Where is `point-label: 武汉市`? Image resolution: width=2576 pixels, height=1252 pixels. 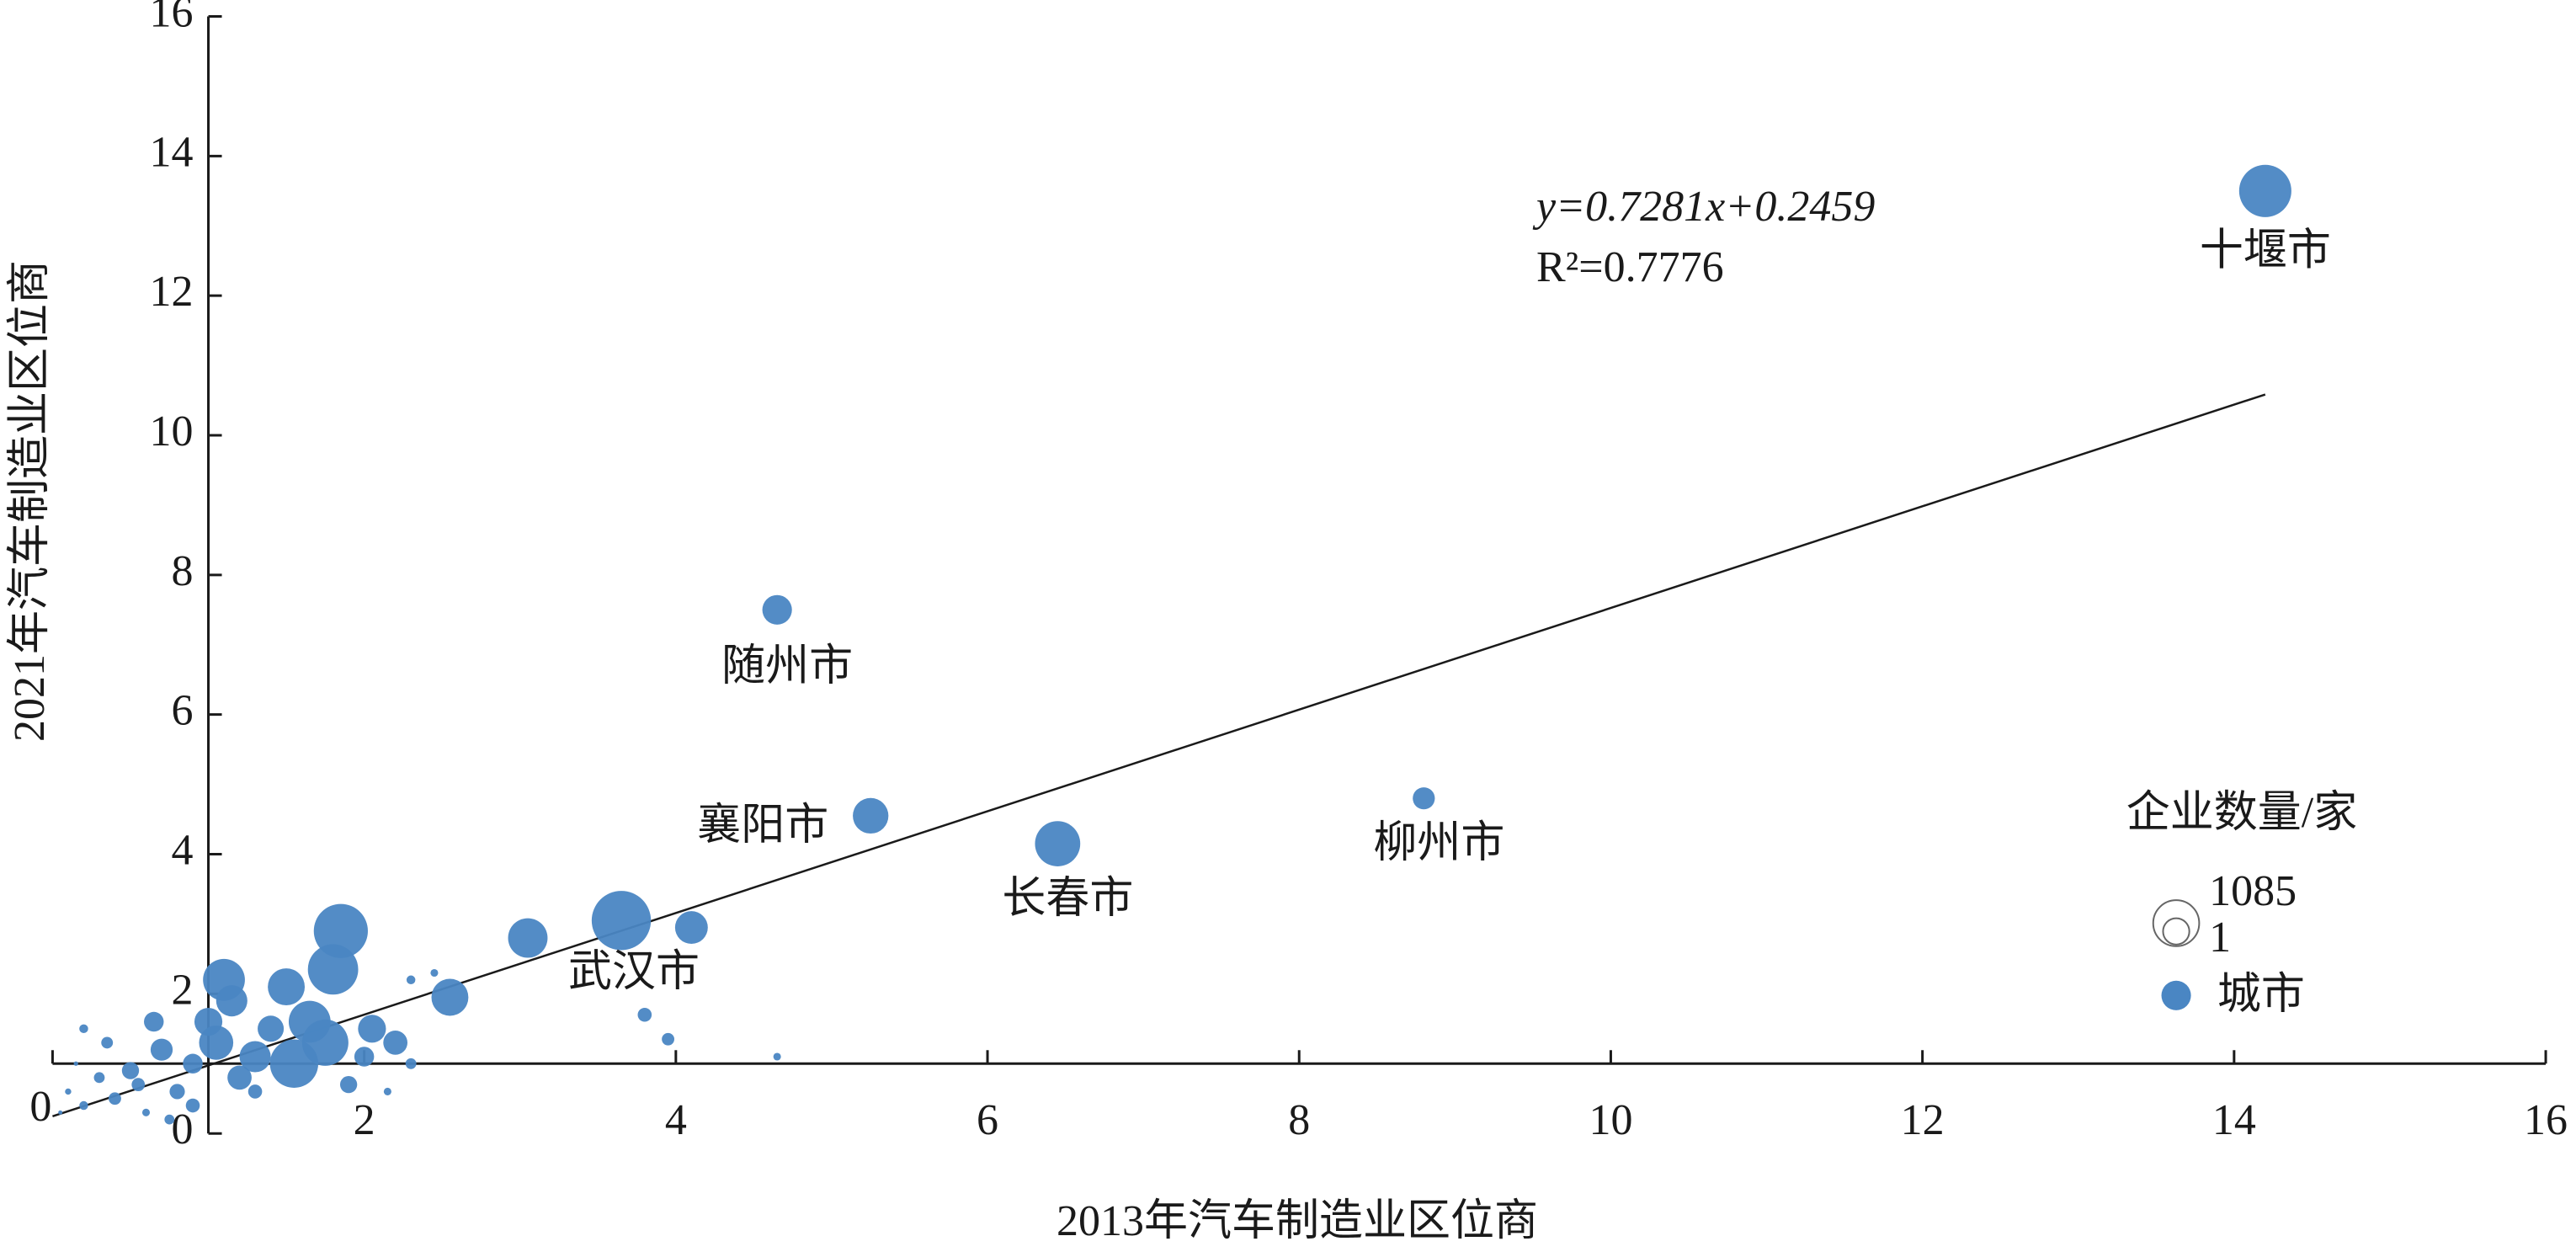
point-label: 武汉市 is located at coordinates (634, 972).